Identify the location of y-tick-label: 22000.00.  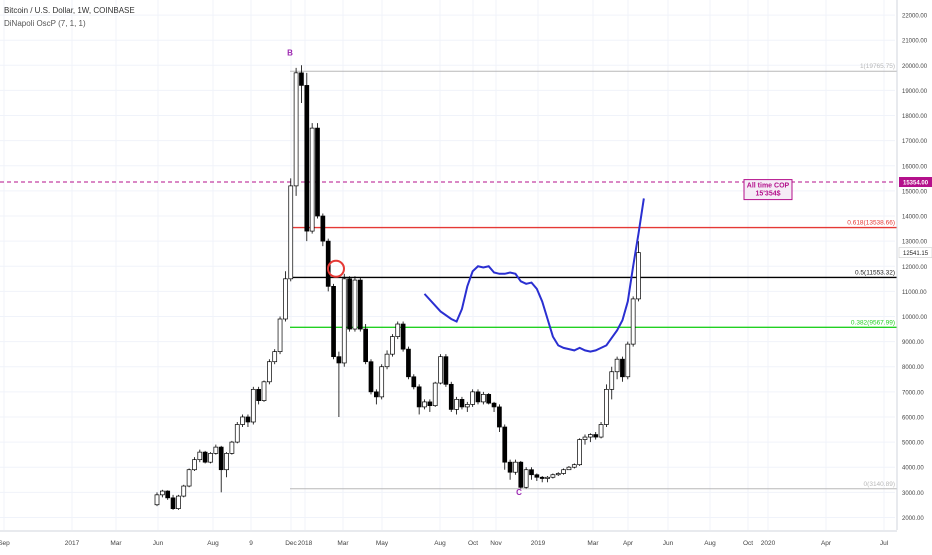
(915, 17).